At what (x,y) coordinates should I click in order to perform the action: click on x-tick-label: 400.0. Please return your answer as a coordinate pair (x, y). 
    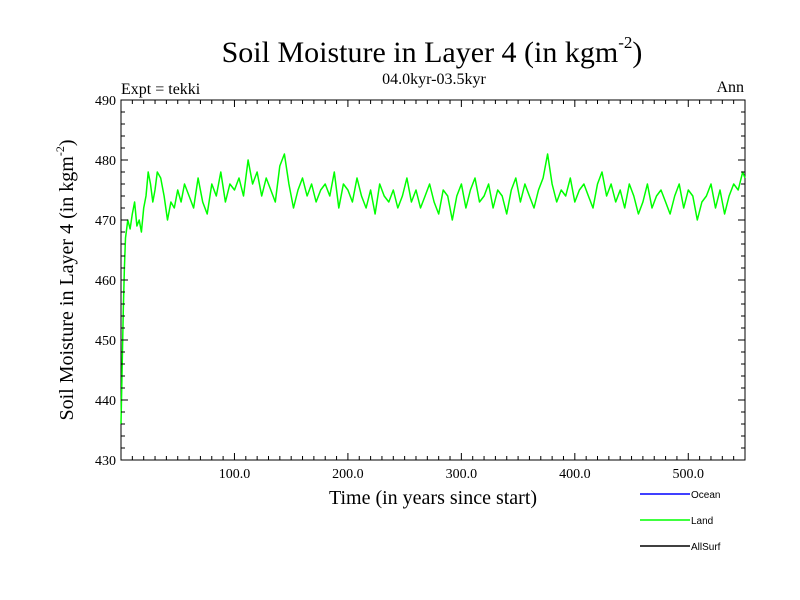
    Looking at the image, I should click on (575, 474).